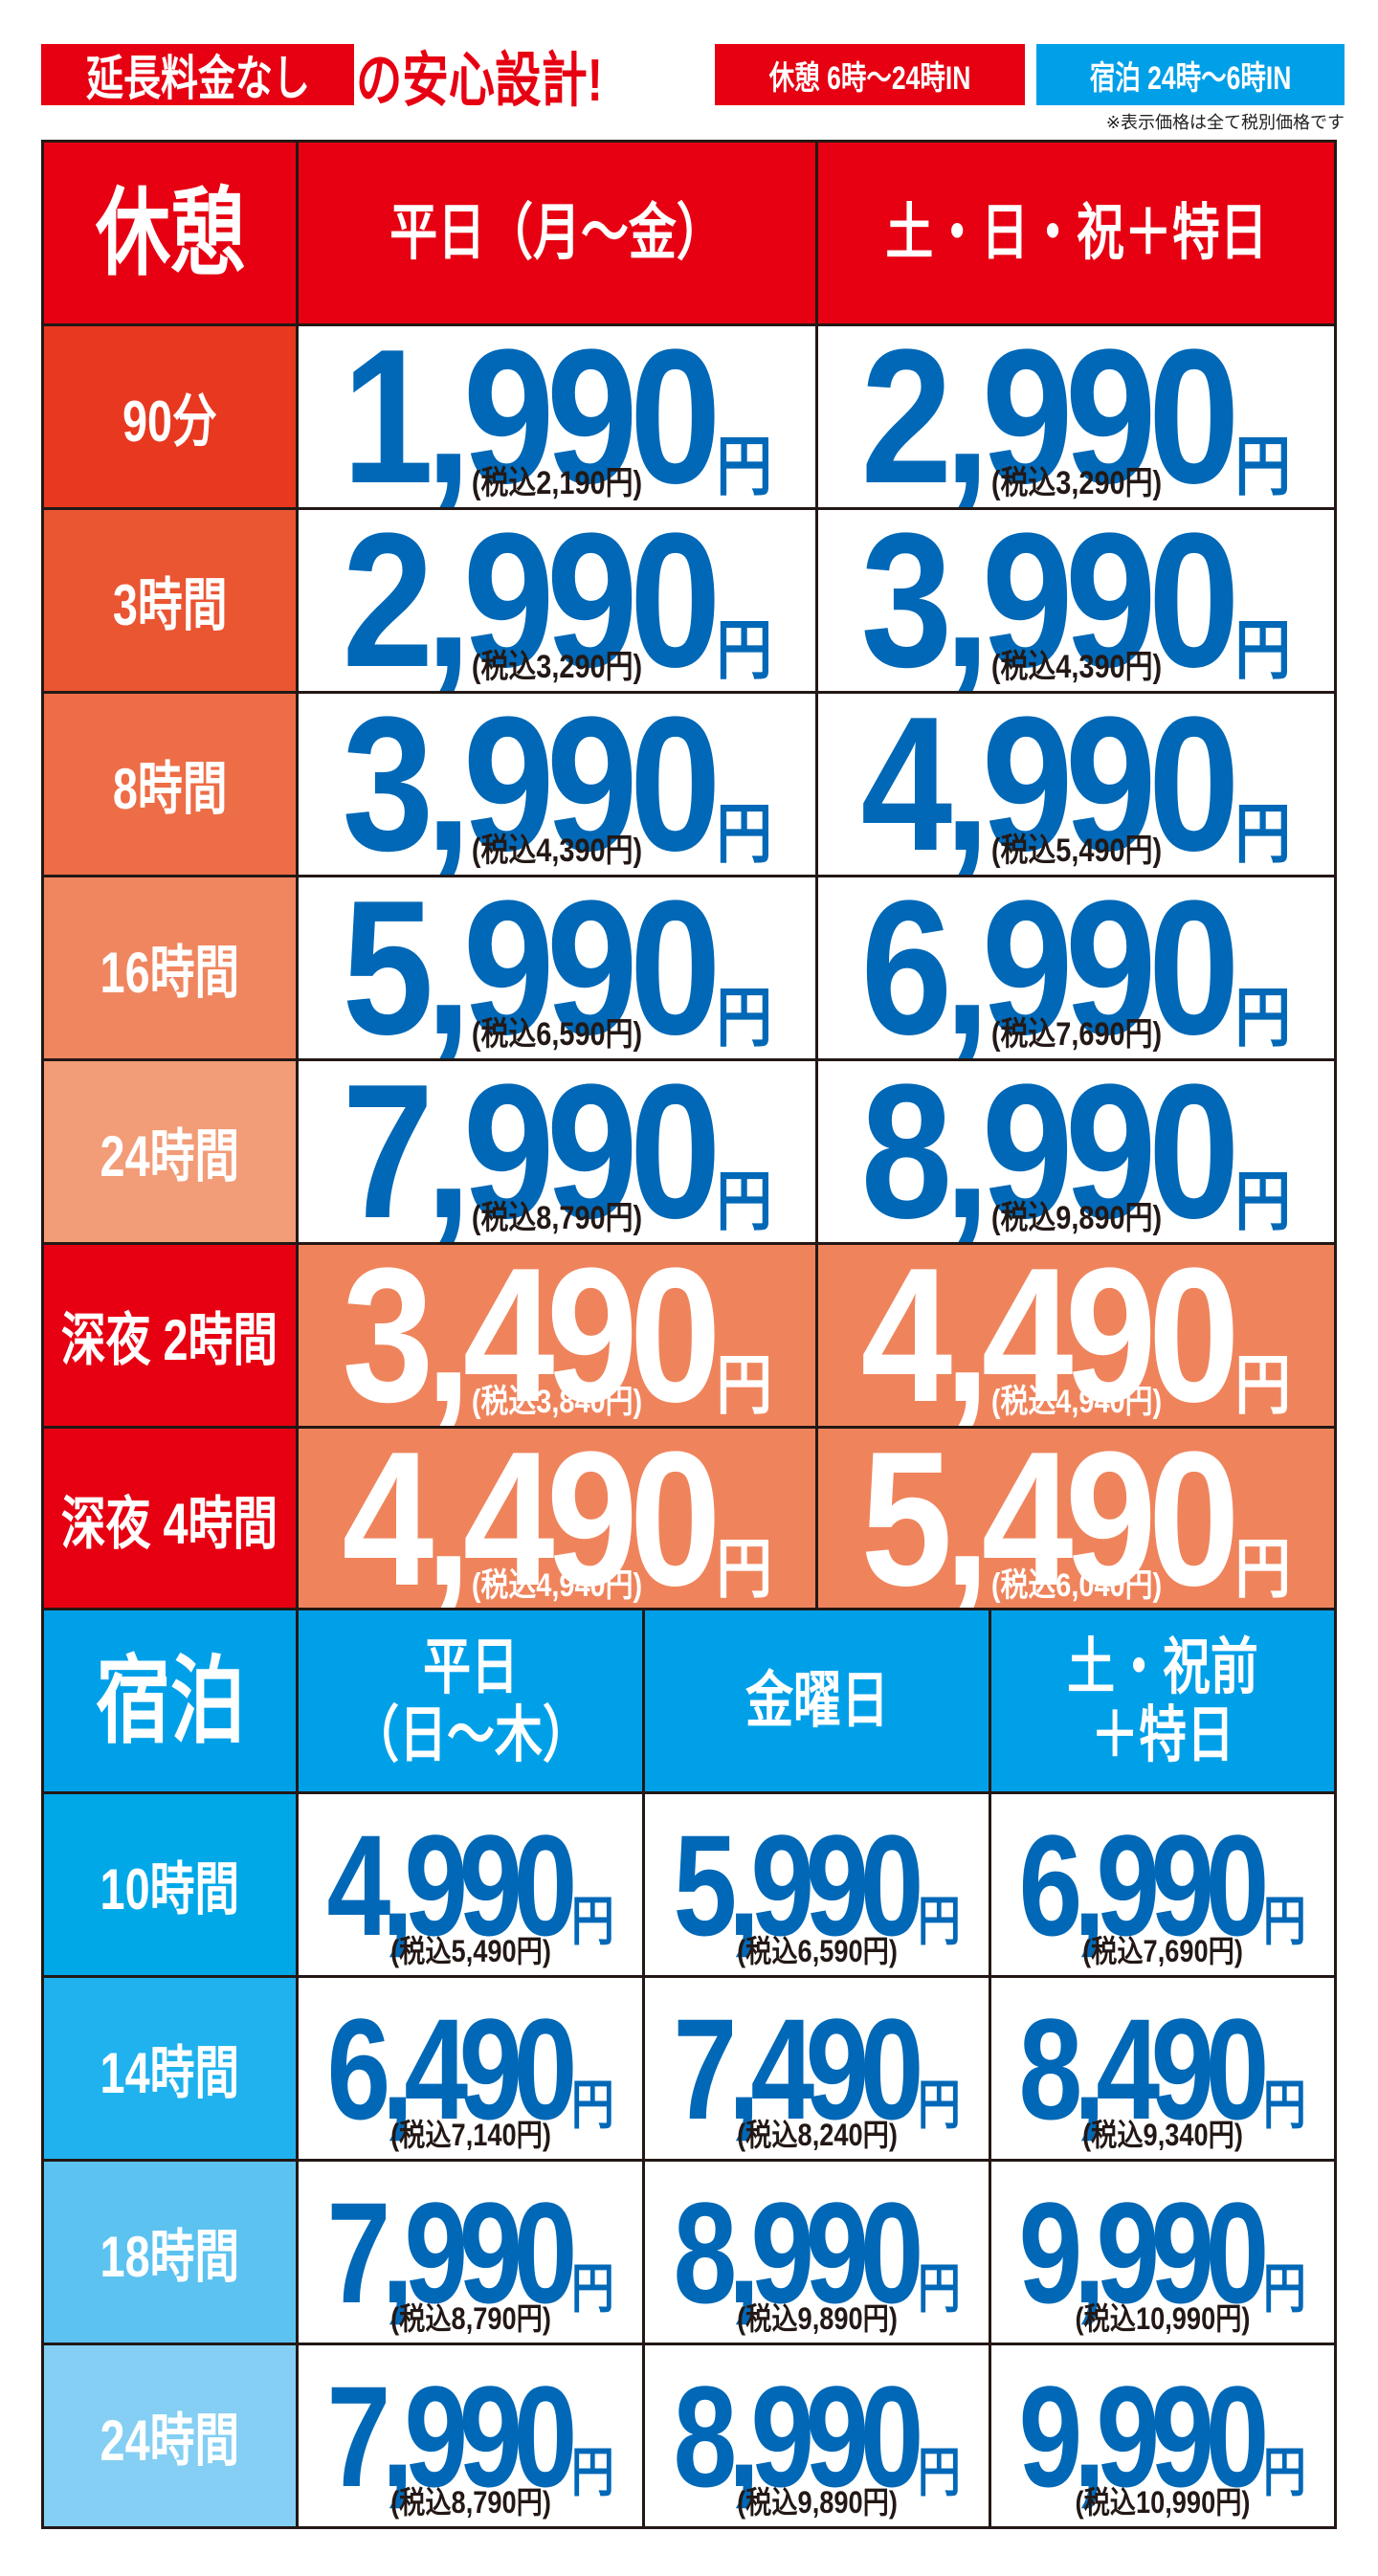  I want to click on tax-included-price: (税込10,990円), so click(1163, 2502).